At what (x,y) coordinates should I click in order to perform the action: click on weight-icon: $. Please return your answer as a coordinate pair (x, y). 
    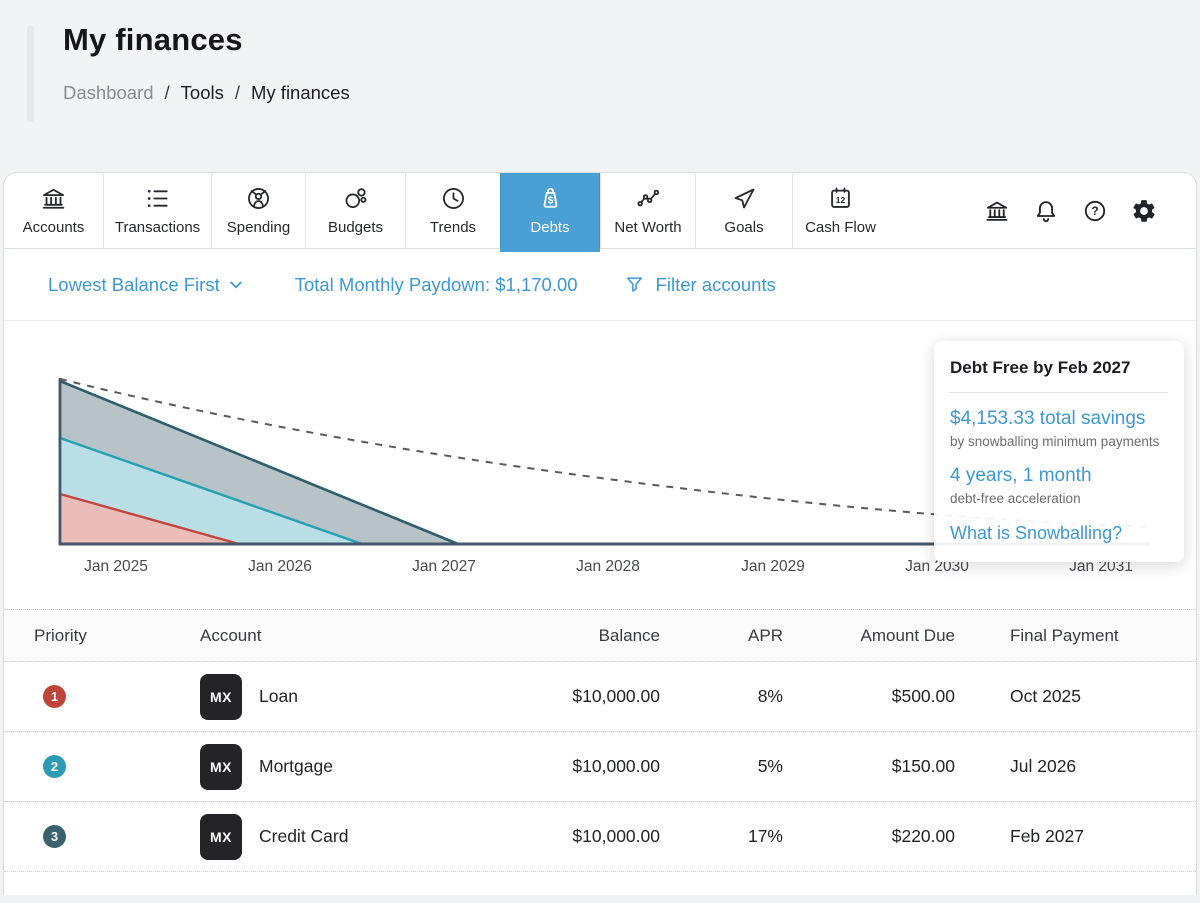
    Looking at the image, I should click on (550, 197).